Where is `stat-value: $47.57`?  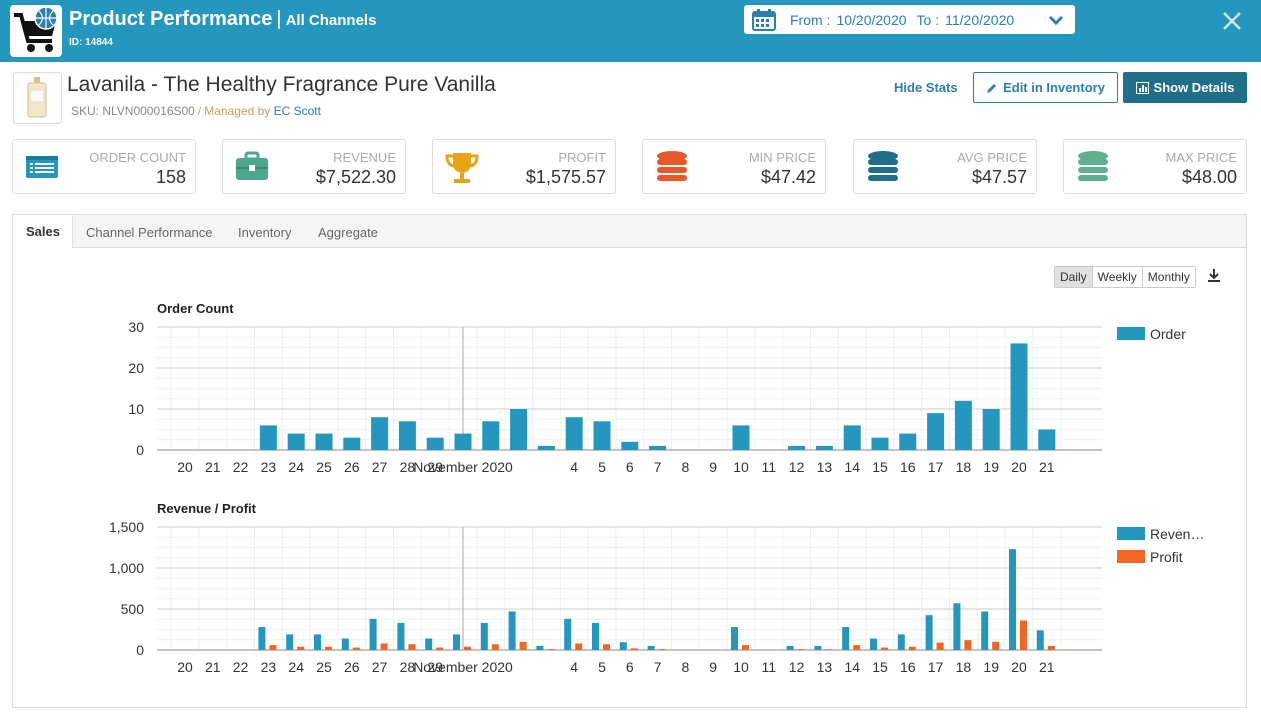
stat-value: $47.57 is located at coordinates (999, 177).